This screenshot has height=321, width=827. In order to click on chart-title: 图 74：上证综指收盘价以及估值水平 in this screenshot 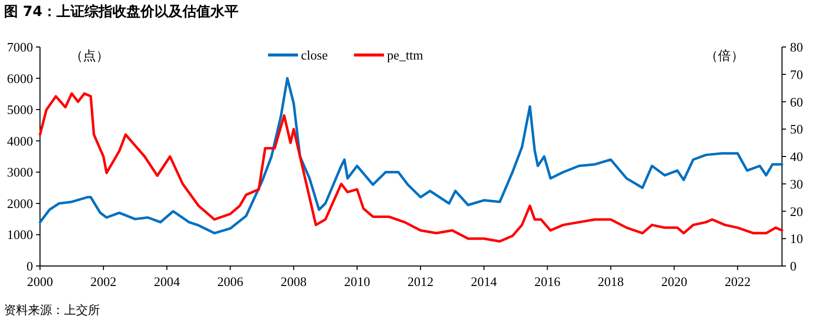, I will do `click(121, 11)`.